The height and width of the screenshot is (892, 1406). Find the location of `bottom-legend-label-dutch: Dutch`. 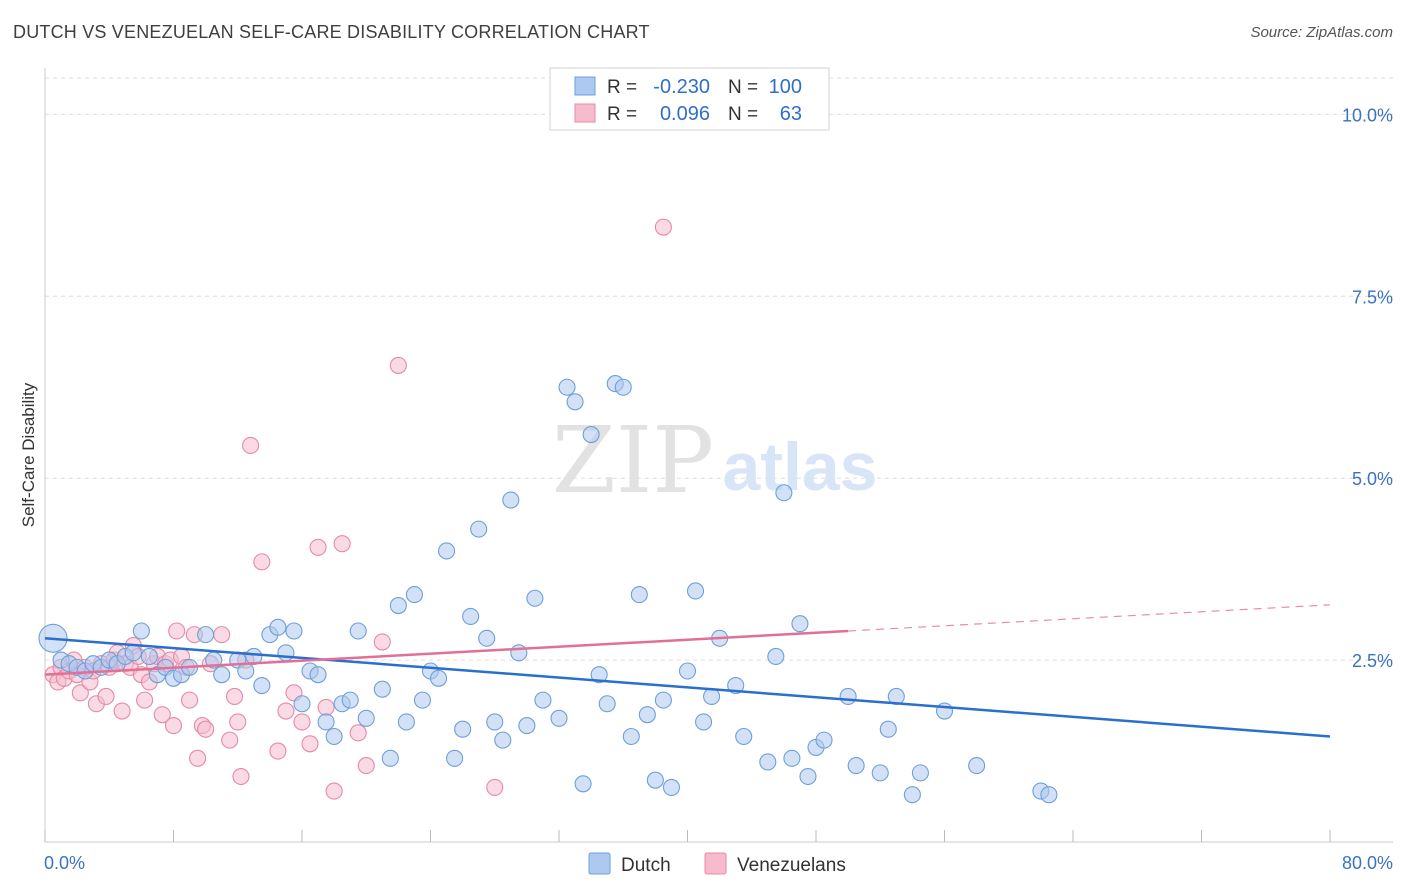

bottom-legend-label-dutch: Dutch is located at coordinates (646, 865).